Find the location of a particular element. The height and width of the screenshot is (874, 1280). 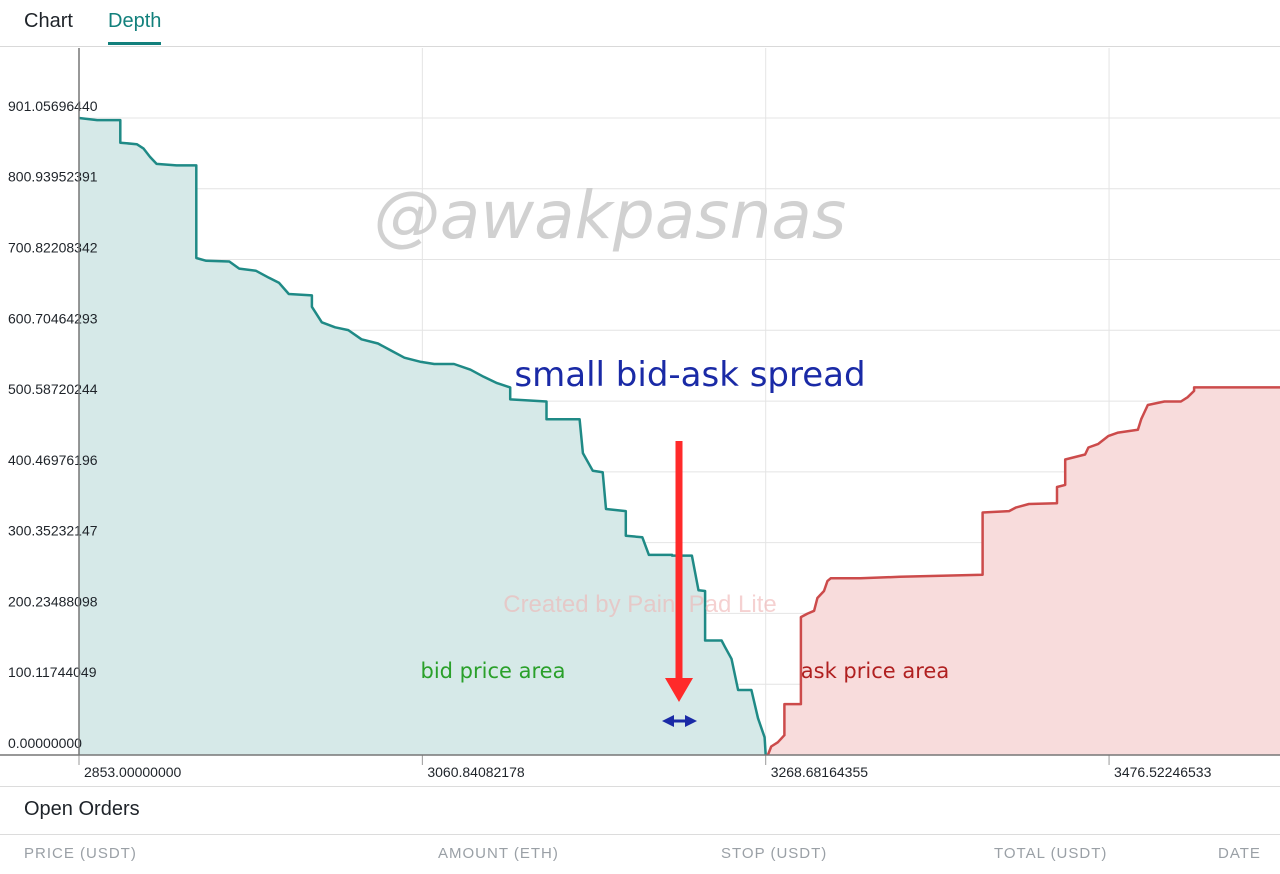

watermark-app: Created by Paint Pad Lite is located at coordinates (640, 604).